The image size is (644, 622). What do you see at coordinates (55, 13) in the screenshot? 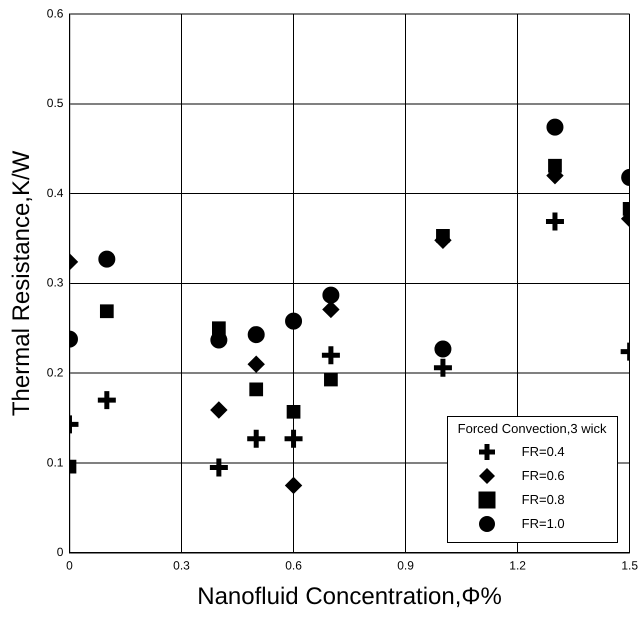
I see `y-tick-label: 0.6` at bounding box center [55, 13].